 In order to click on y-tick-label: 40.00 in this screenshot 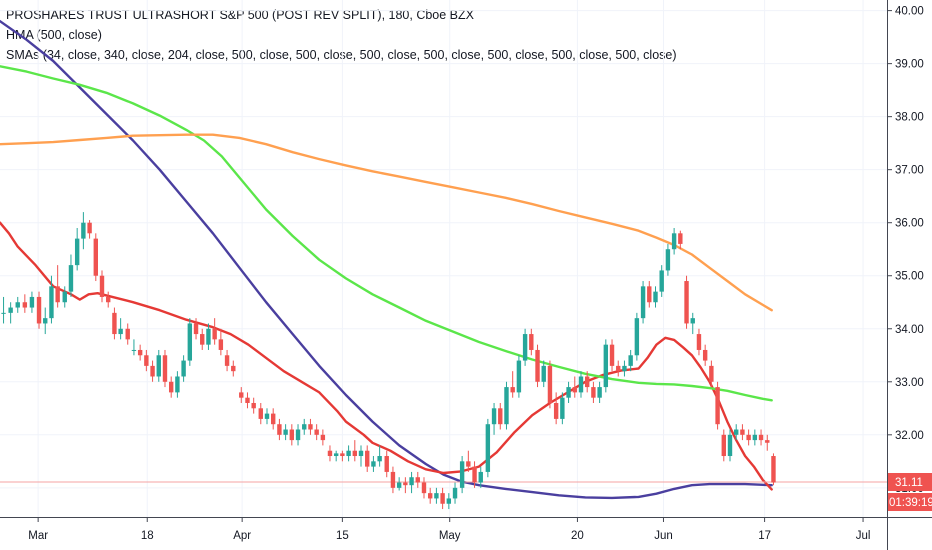, I will do `click(909, 12)`.